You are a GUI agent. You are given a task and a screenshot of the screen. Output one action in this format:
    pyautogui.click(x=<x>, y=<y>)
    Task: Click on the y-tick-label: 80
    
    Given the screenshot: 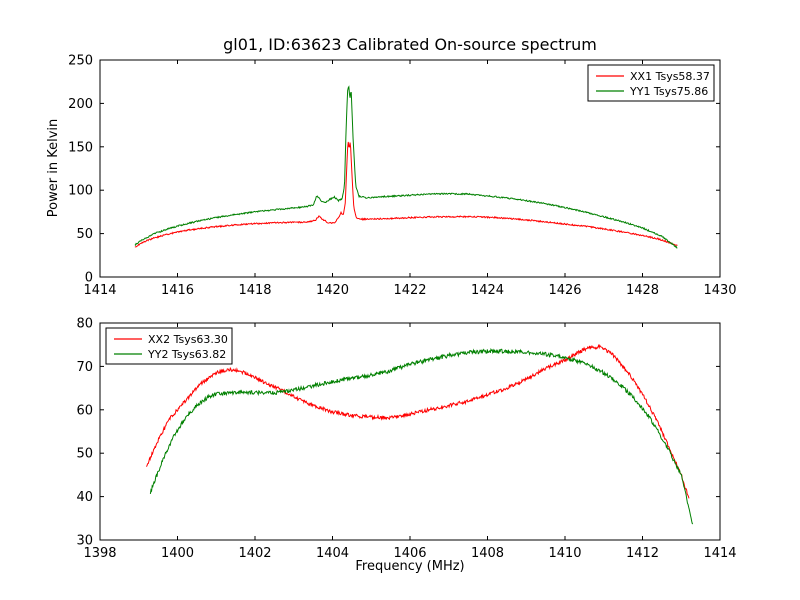 What is the action you would take?
    pyautogui.click(x=84, y=324)
    